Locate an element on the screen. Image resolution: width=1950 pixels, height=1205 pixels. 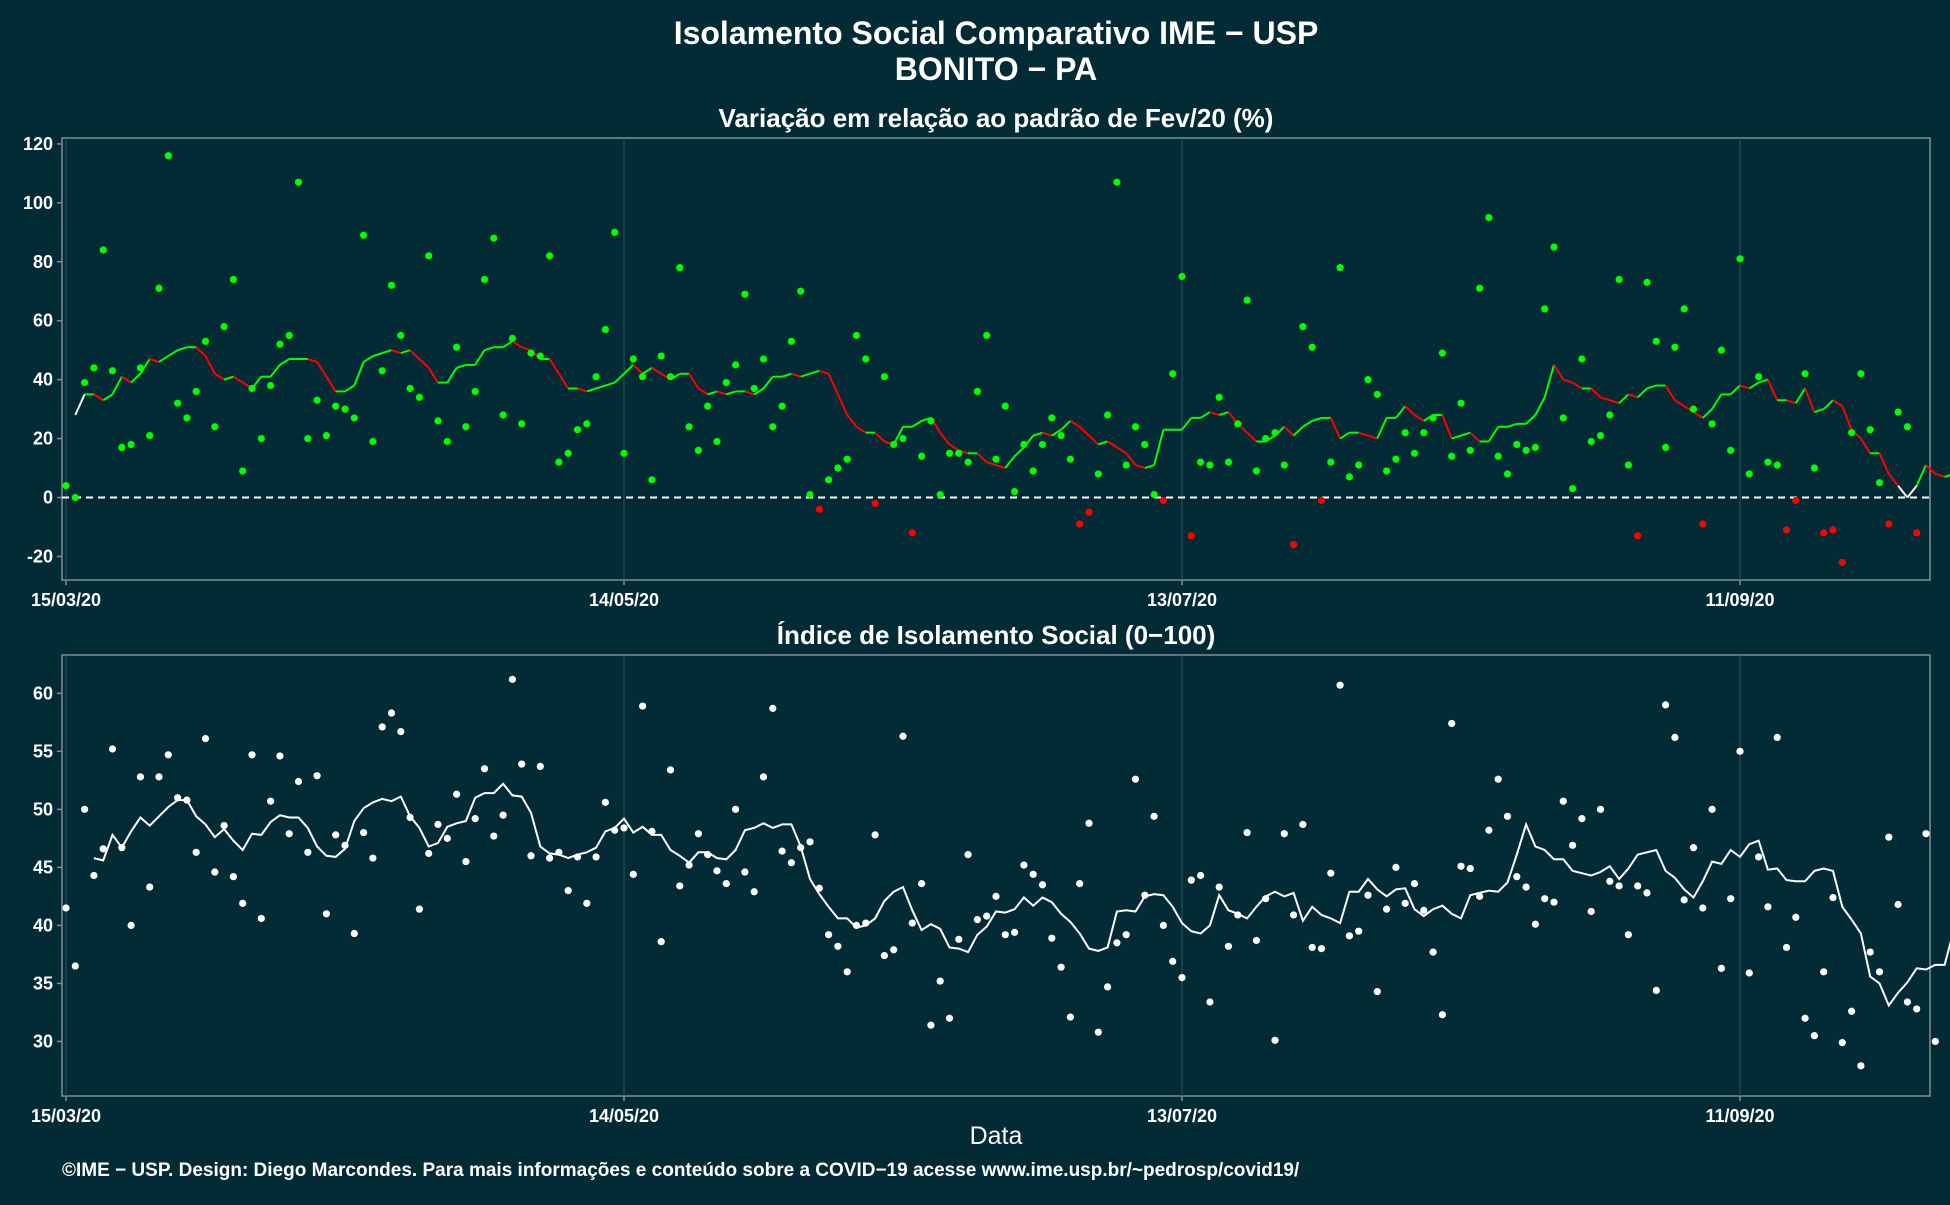
y-tick-label: 80 is located at coordinates (43, 262).